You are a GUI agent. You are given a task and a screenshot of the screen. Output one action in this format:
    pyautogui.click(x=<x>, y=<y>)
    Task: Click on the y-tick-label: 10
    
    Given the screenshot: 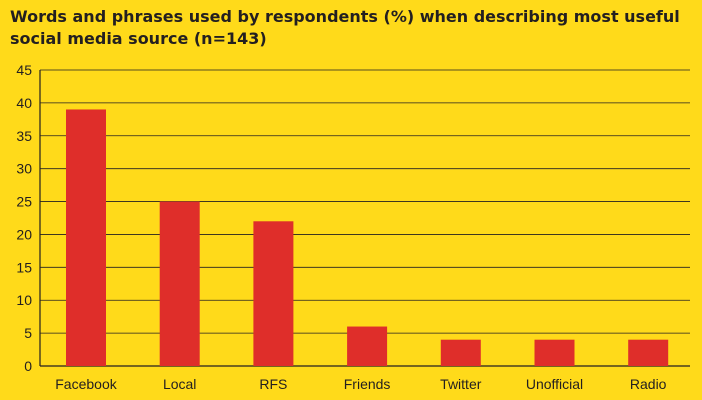 What is the action you would take?
    pyautogui.click(x=24, y=300)
    